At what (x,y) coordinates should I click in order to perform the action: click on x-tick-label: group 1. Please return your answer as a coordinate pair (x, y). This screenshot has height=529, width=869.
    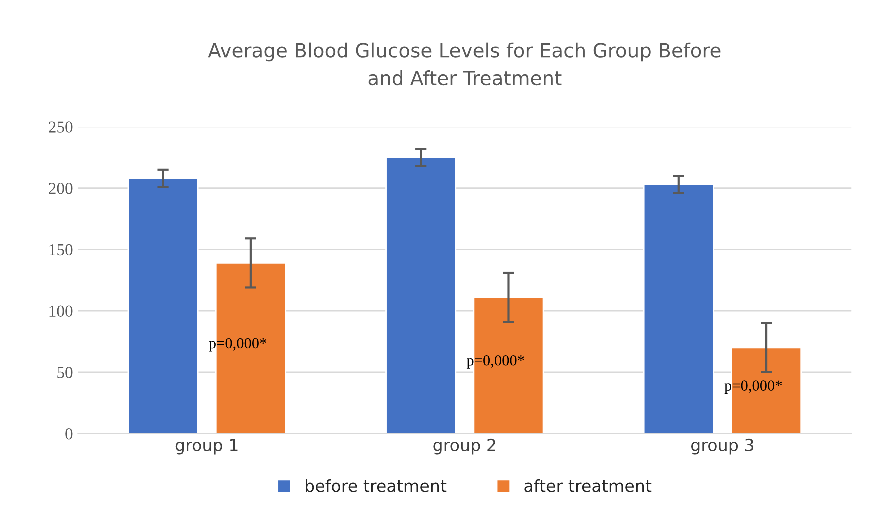
    Looking at the image, I should click on (207, 447).